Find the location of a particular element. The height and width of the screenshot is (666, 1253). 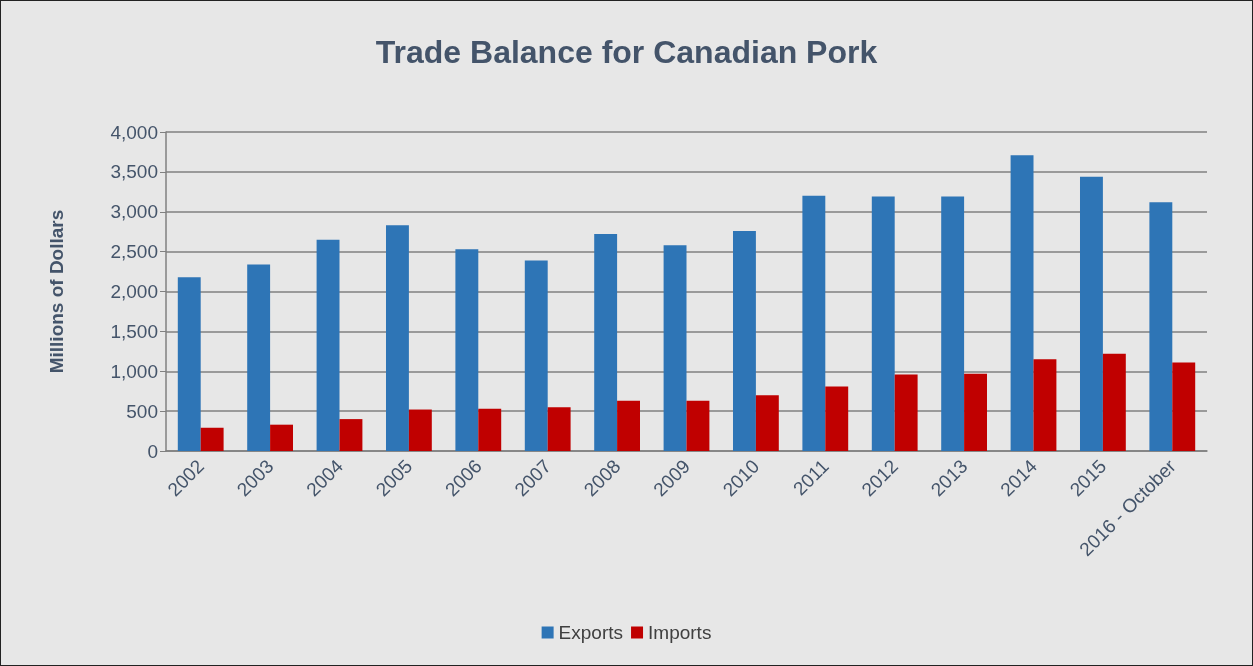

y-tick-label: 1,000 is located at coordinates (134, 371).